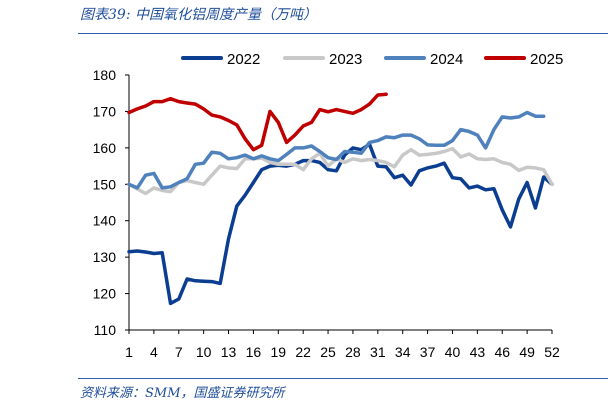  What do you see at coordinates (527, 352) in the screenshot?
I see `x-tick-label: 49` at bounding box center [527, 352].